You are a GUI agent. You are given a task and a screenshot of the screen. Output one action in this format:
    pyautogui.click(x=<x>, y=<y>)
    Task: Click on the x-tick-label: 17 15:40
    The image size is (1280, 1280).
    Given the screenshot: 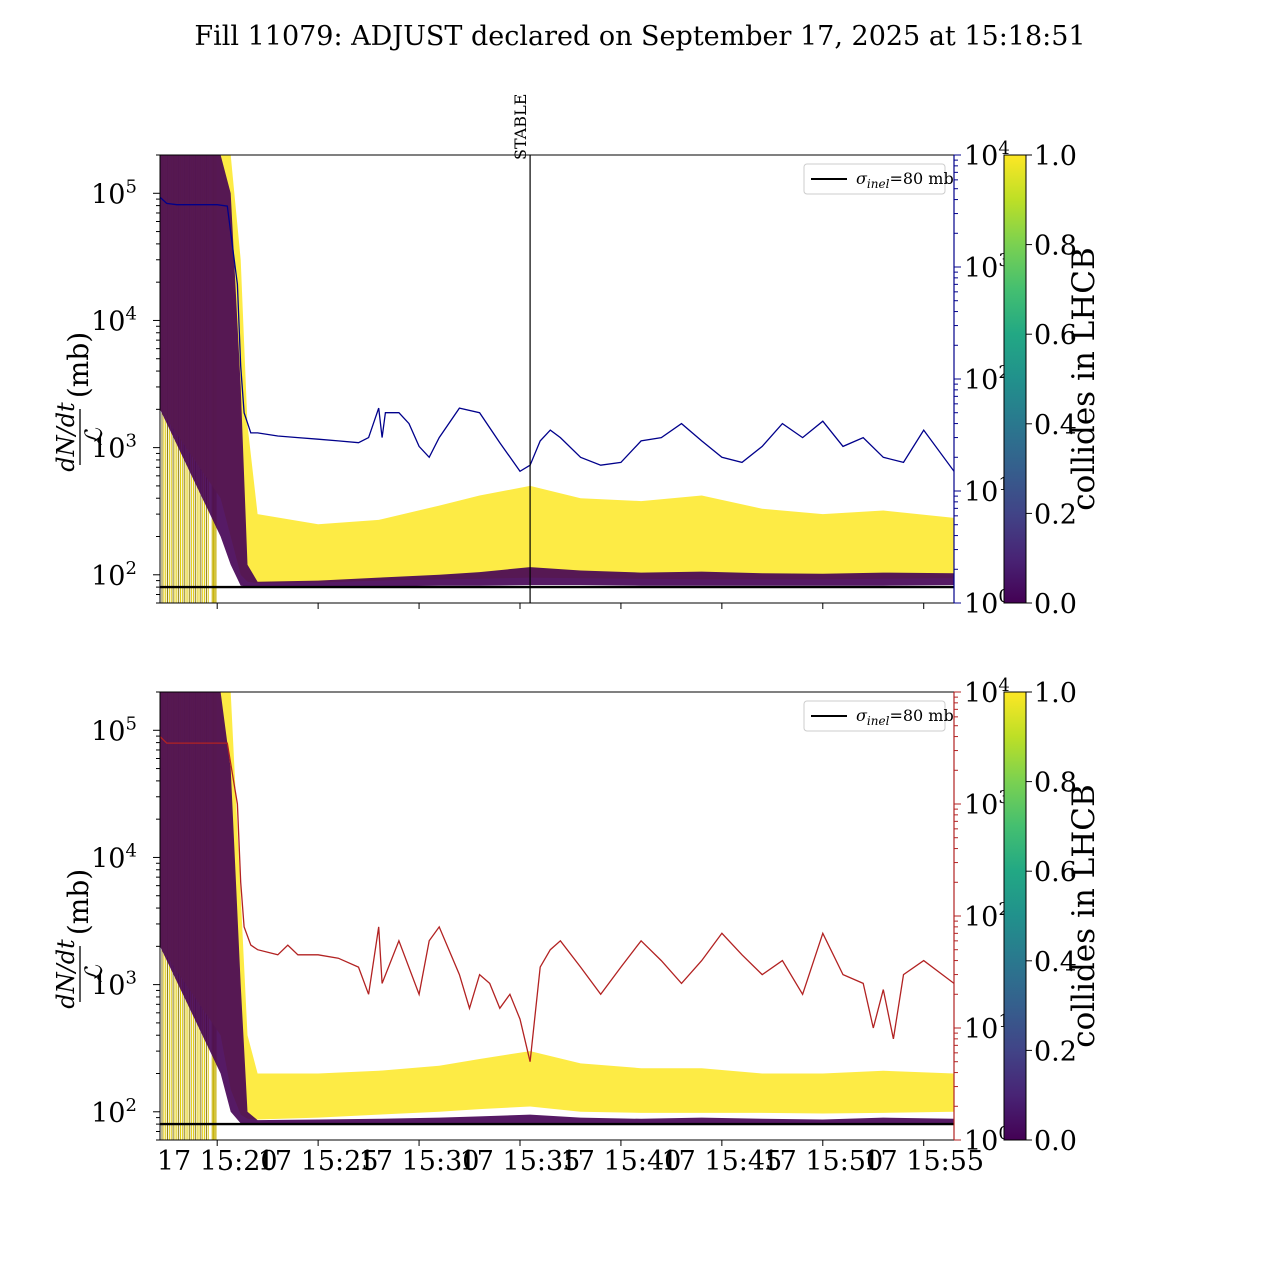 What is the action you would take?
    pyautogui.click(x=621, y=1161)
    